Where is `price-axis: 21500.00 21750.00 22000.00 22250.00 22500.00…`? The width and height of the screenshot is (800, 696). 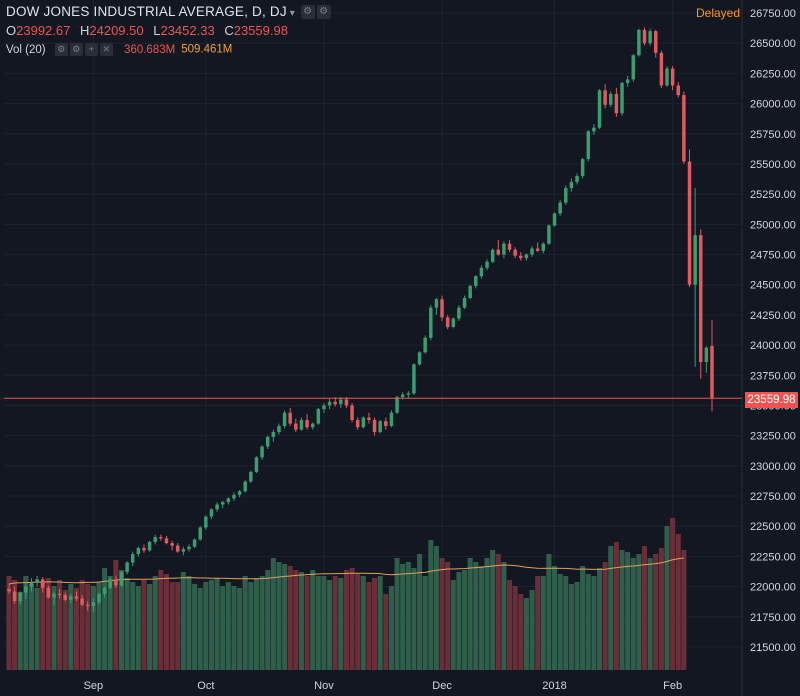 price-axis: 21500.00 21750.00 22000.00 22250.00 22500.00… is located at coordinates (768, 348).